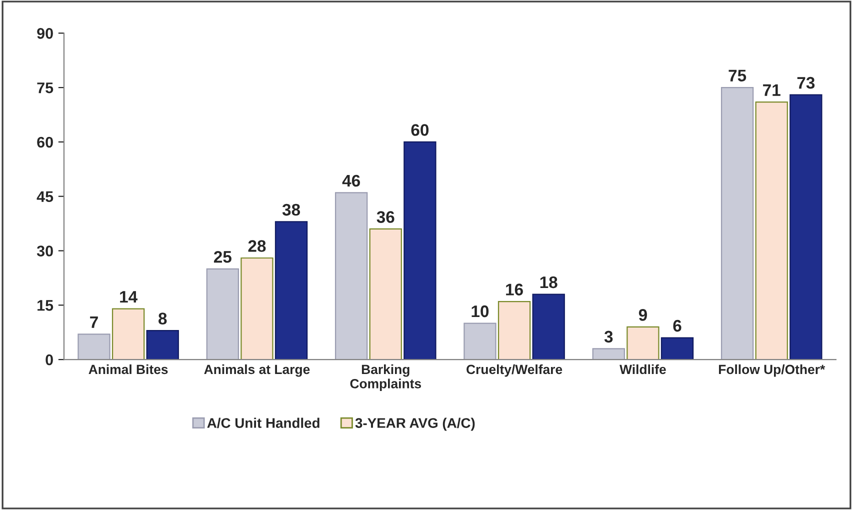 The height and width of the screenshot is (510, 853). What do you see at coordinates (677, 326) in the screenshot?
I see `data-label: 6` at bounding box center [677, 326].